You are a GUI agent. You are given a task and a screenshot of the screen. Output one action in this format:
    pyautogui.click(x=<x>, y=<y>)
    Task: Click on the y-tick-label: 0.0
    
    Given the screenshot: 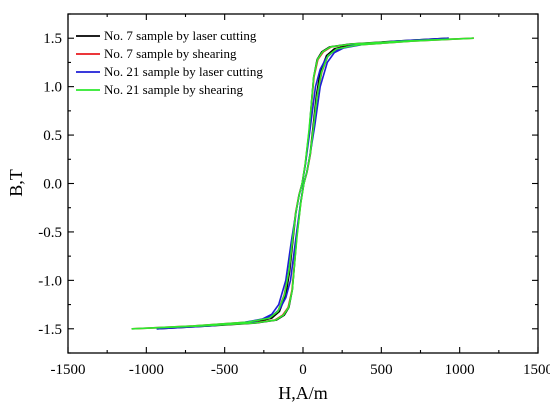 What is the action you would take?
    pyautogui.click(x=52, y=185)
    